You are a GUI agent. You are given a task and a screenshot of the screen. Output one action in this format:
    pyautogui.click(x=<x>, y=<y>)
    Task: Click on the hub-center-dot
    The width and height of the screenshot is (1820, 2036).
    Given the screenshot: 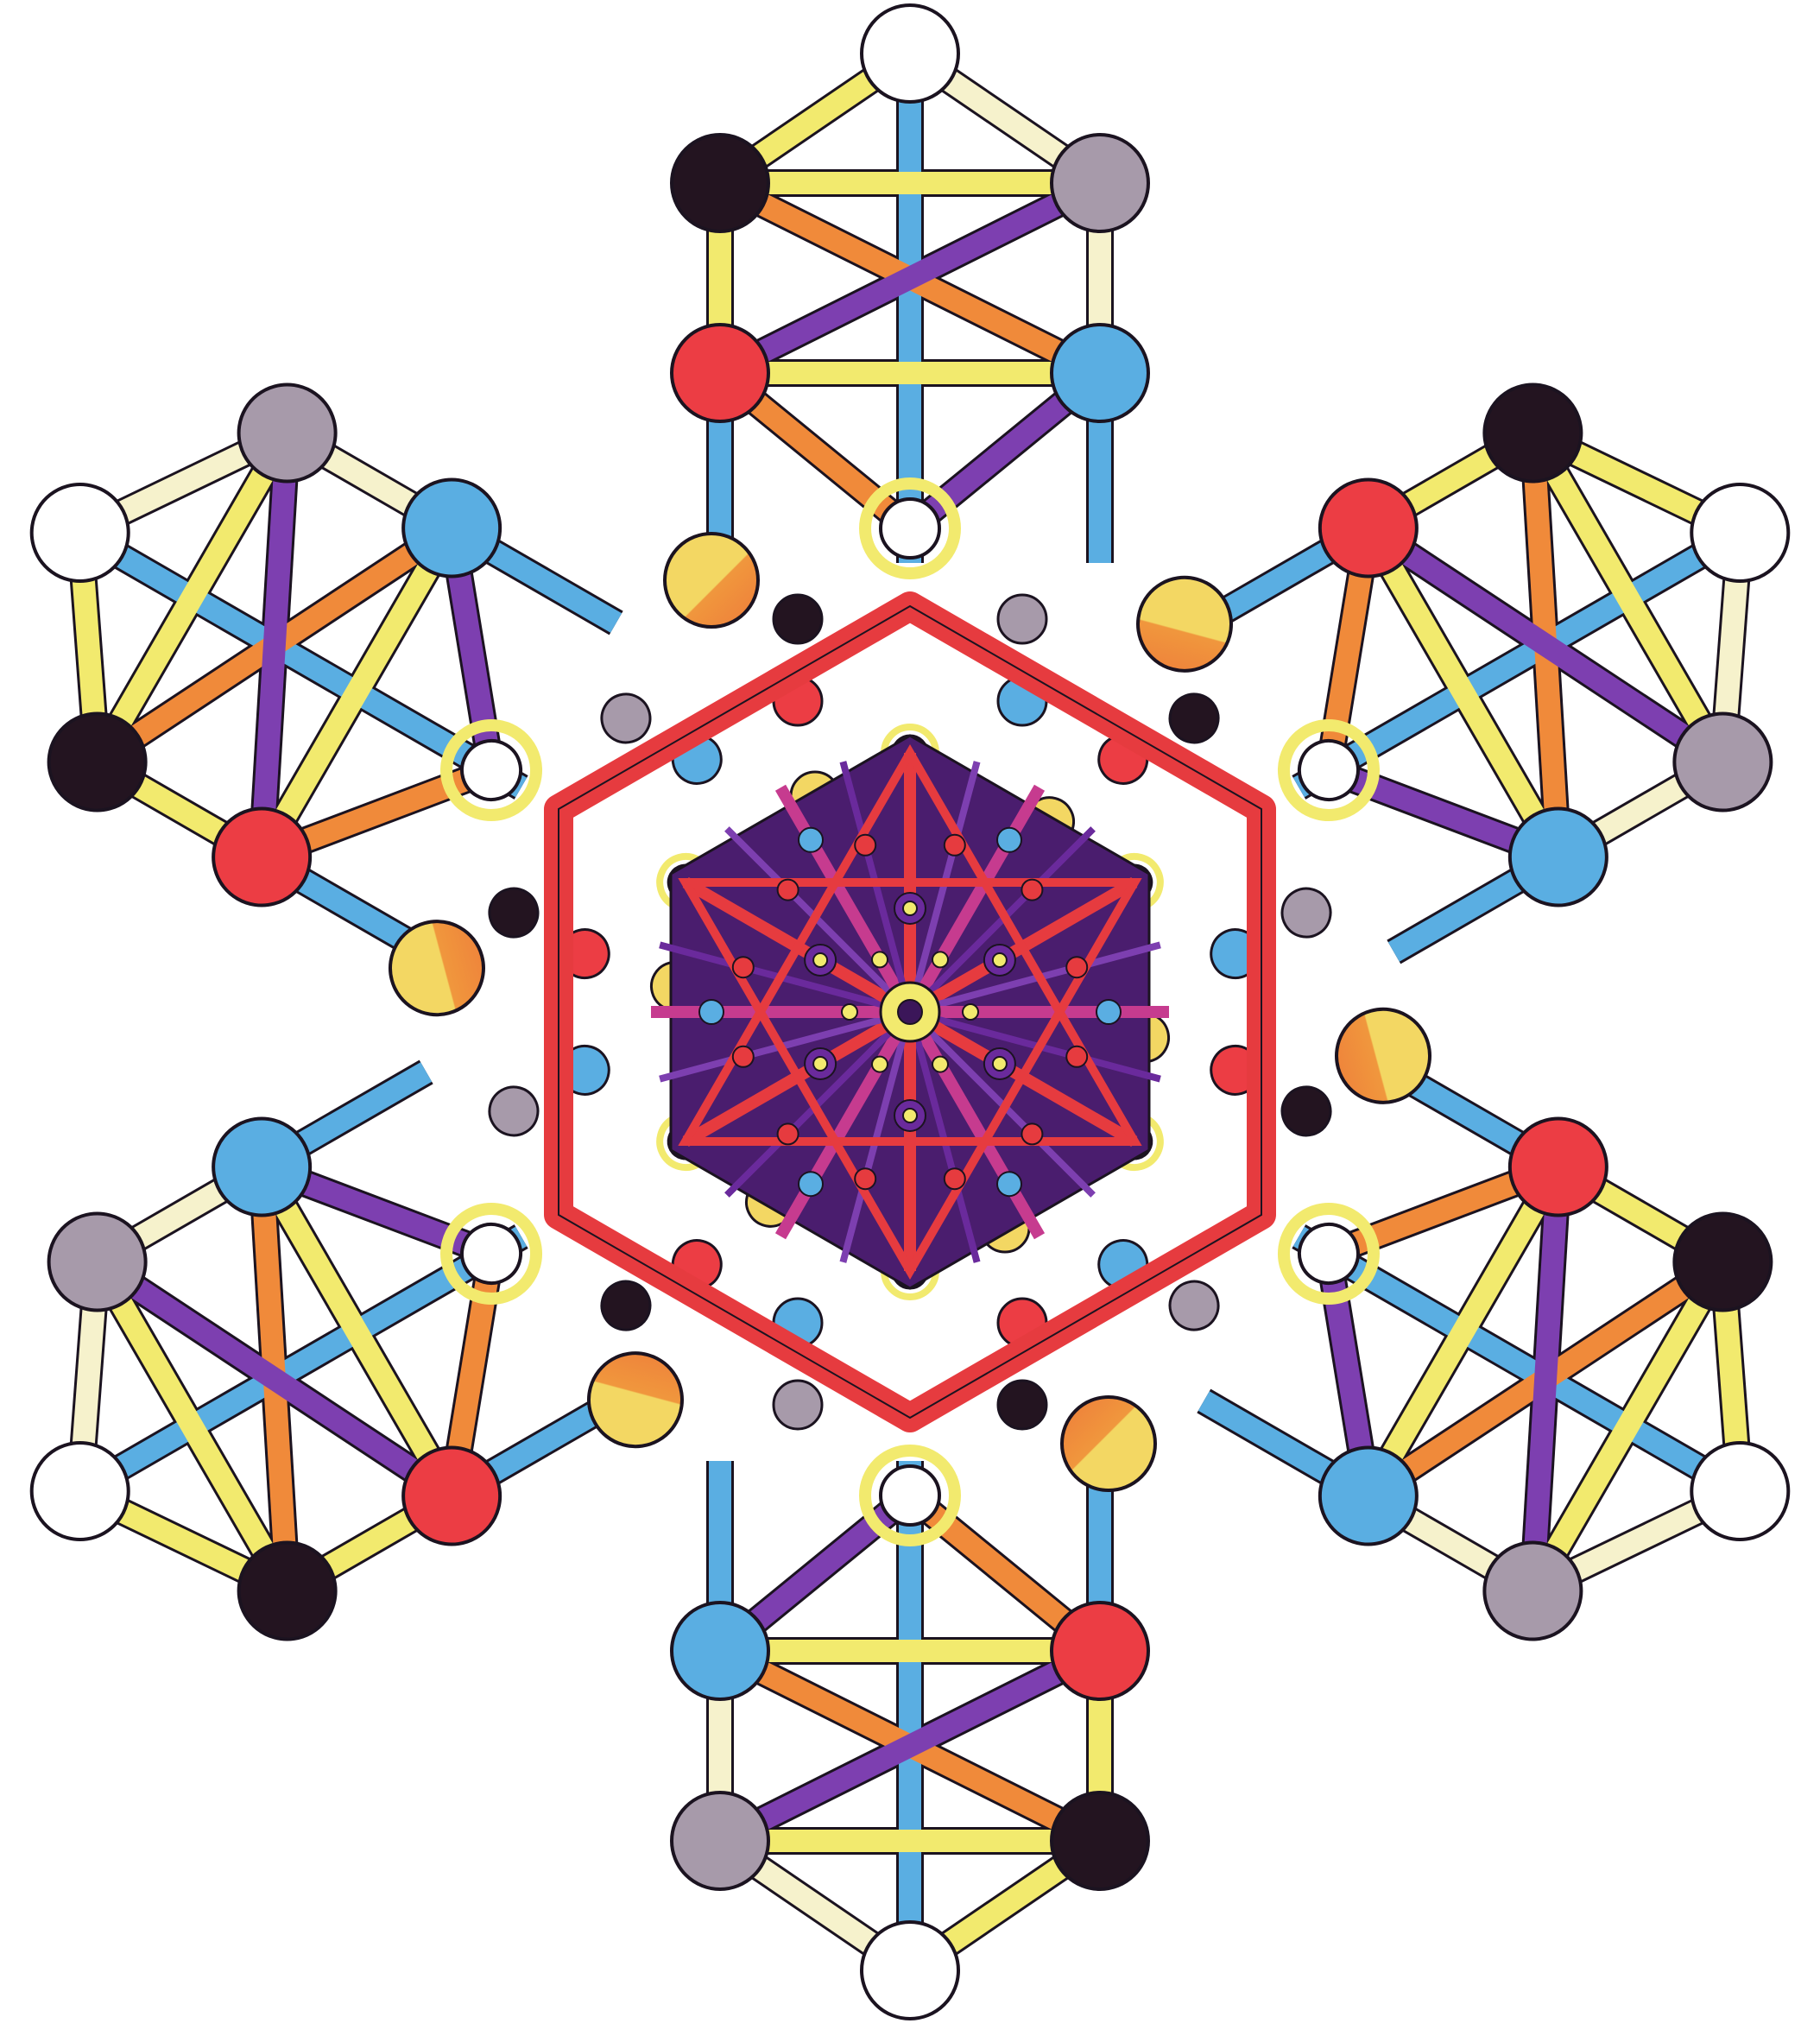 What is the action you would take?
    pyautogui.click(x=910, y=1012)
    